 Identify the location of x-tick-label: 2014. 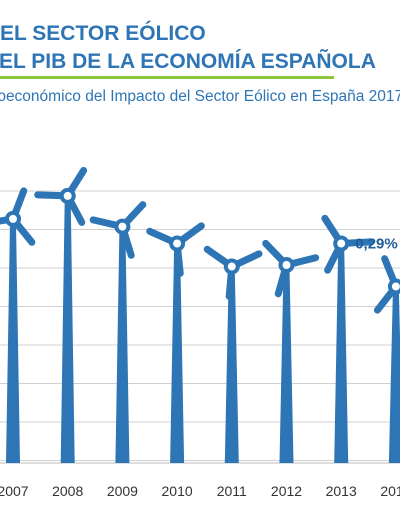
(390, 491).